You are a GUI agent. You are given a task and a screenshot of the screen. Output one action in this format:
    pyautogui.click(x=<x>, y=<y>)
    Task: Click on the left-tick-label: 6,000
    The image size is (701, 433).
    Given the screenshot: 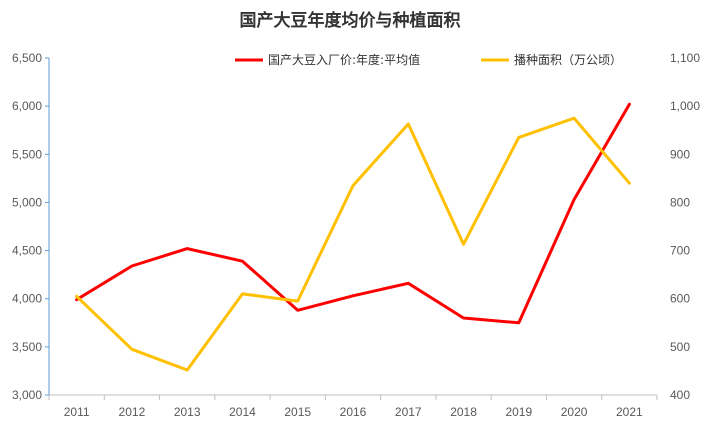 What is the action you would take?
    pyautogui.click(x=27, y=106)
    